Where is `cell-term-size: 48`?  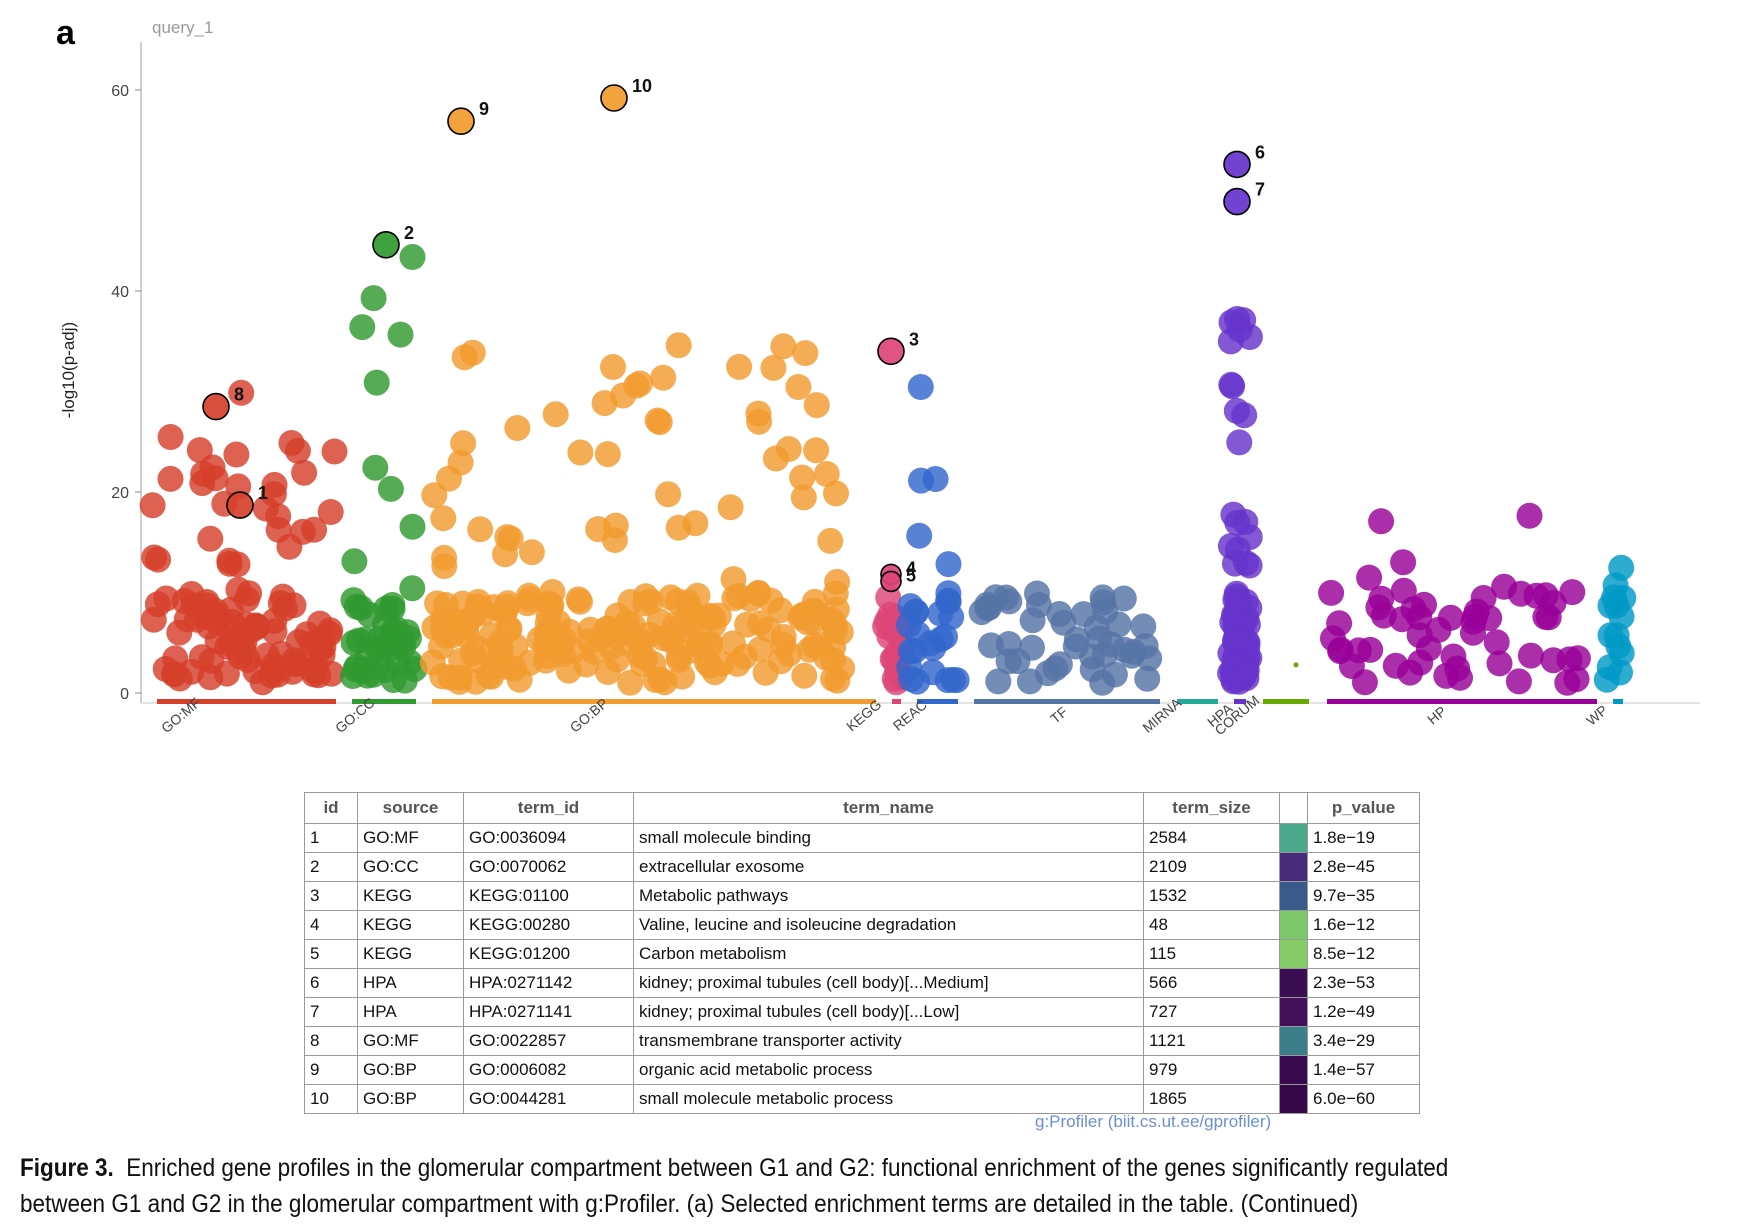
cell-term-size: 48 is located at coordinates (1211, 925).